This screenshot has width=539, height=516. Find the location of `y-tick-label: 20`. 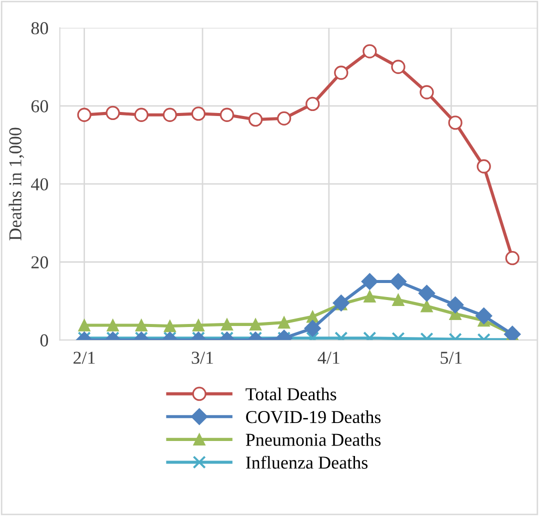

y-tick-label: 20 is located at coordinates (39, 262).